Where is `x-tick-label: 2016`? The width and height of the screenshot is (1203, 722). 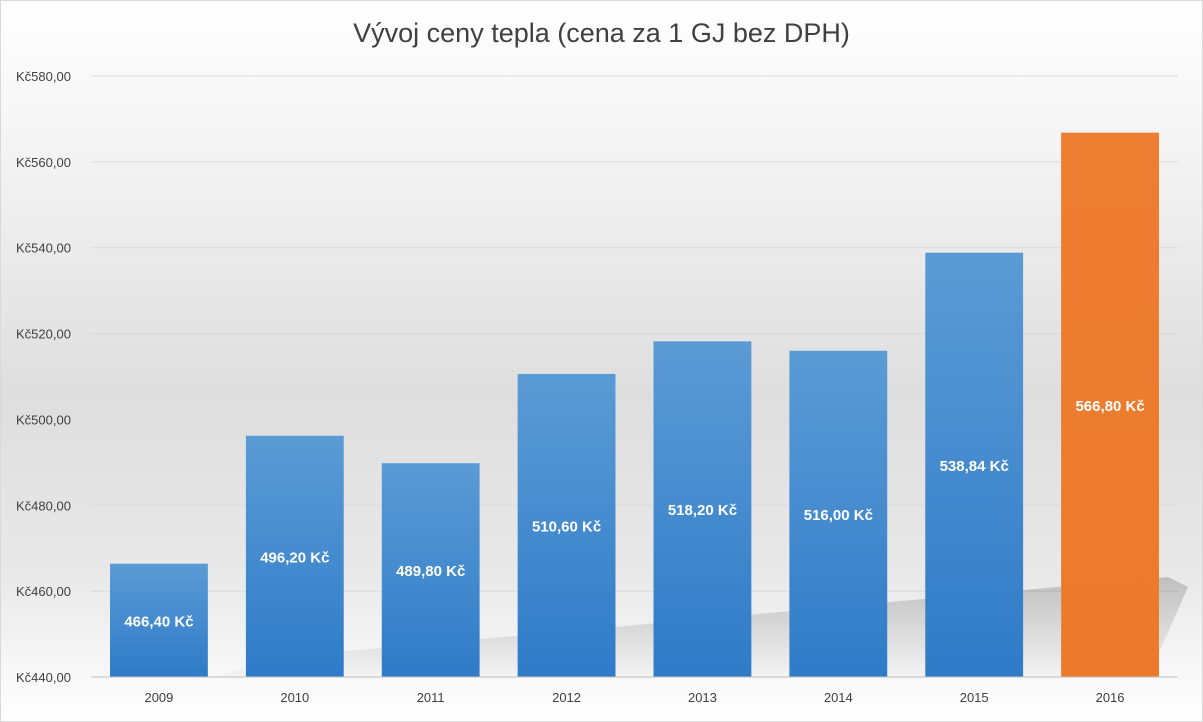 x-tick-label: 2016 is located at coordinates (1110, 697).